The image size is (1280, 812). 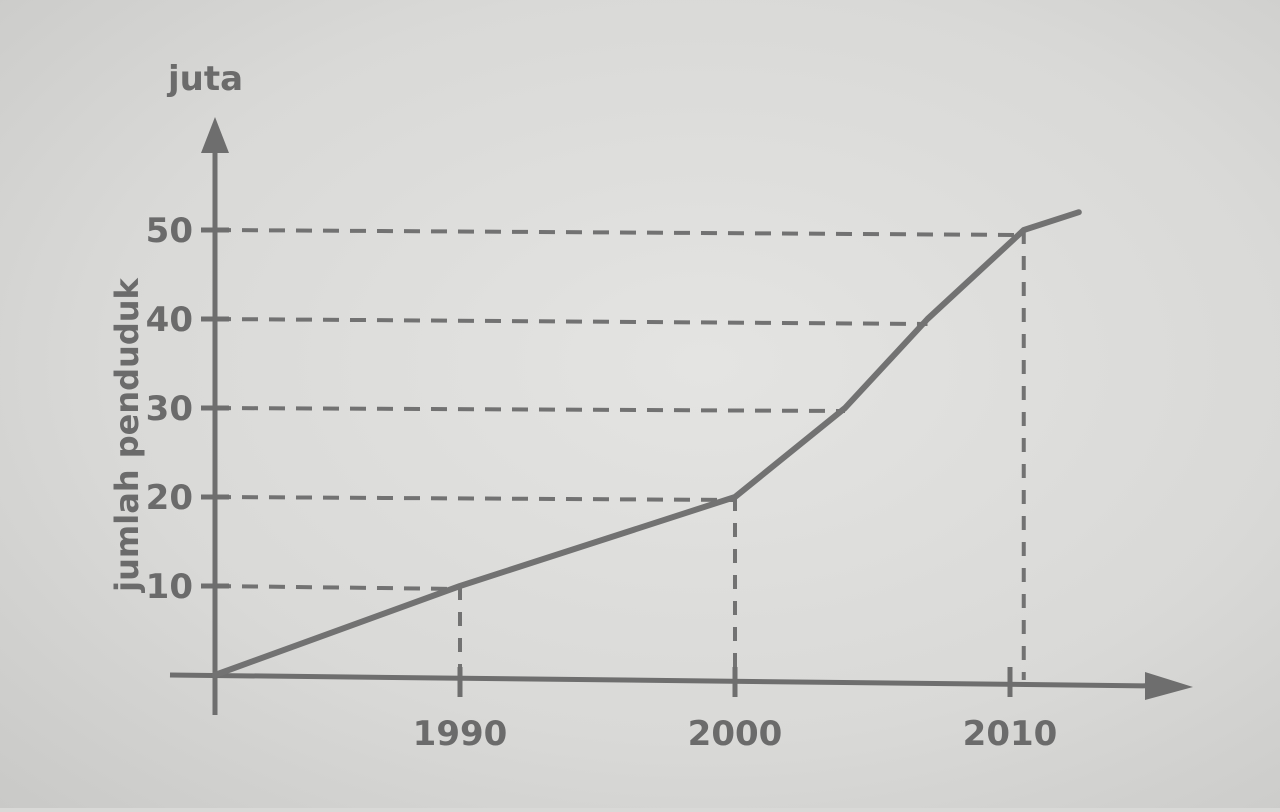 I want to click on y-axis-arrow, so click(x=215, y=135).